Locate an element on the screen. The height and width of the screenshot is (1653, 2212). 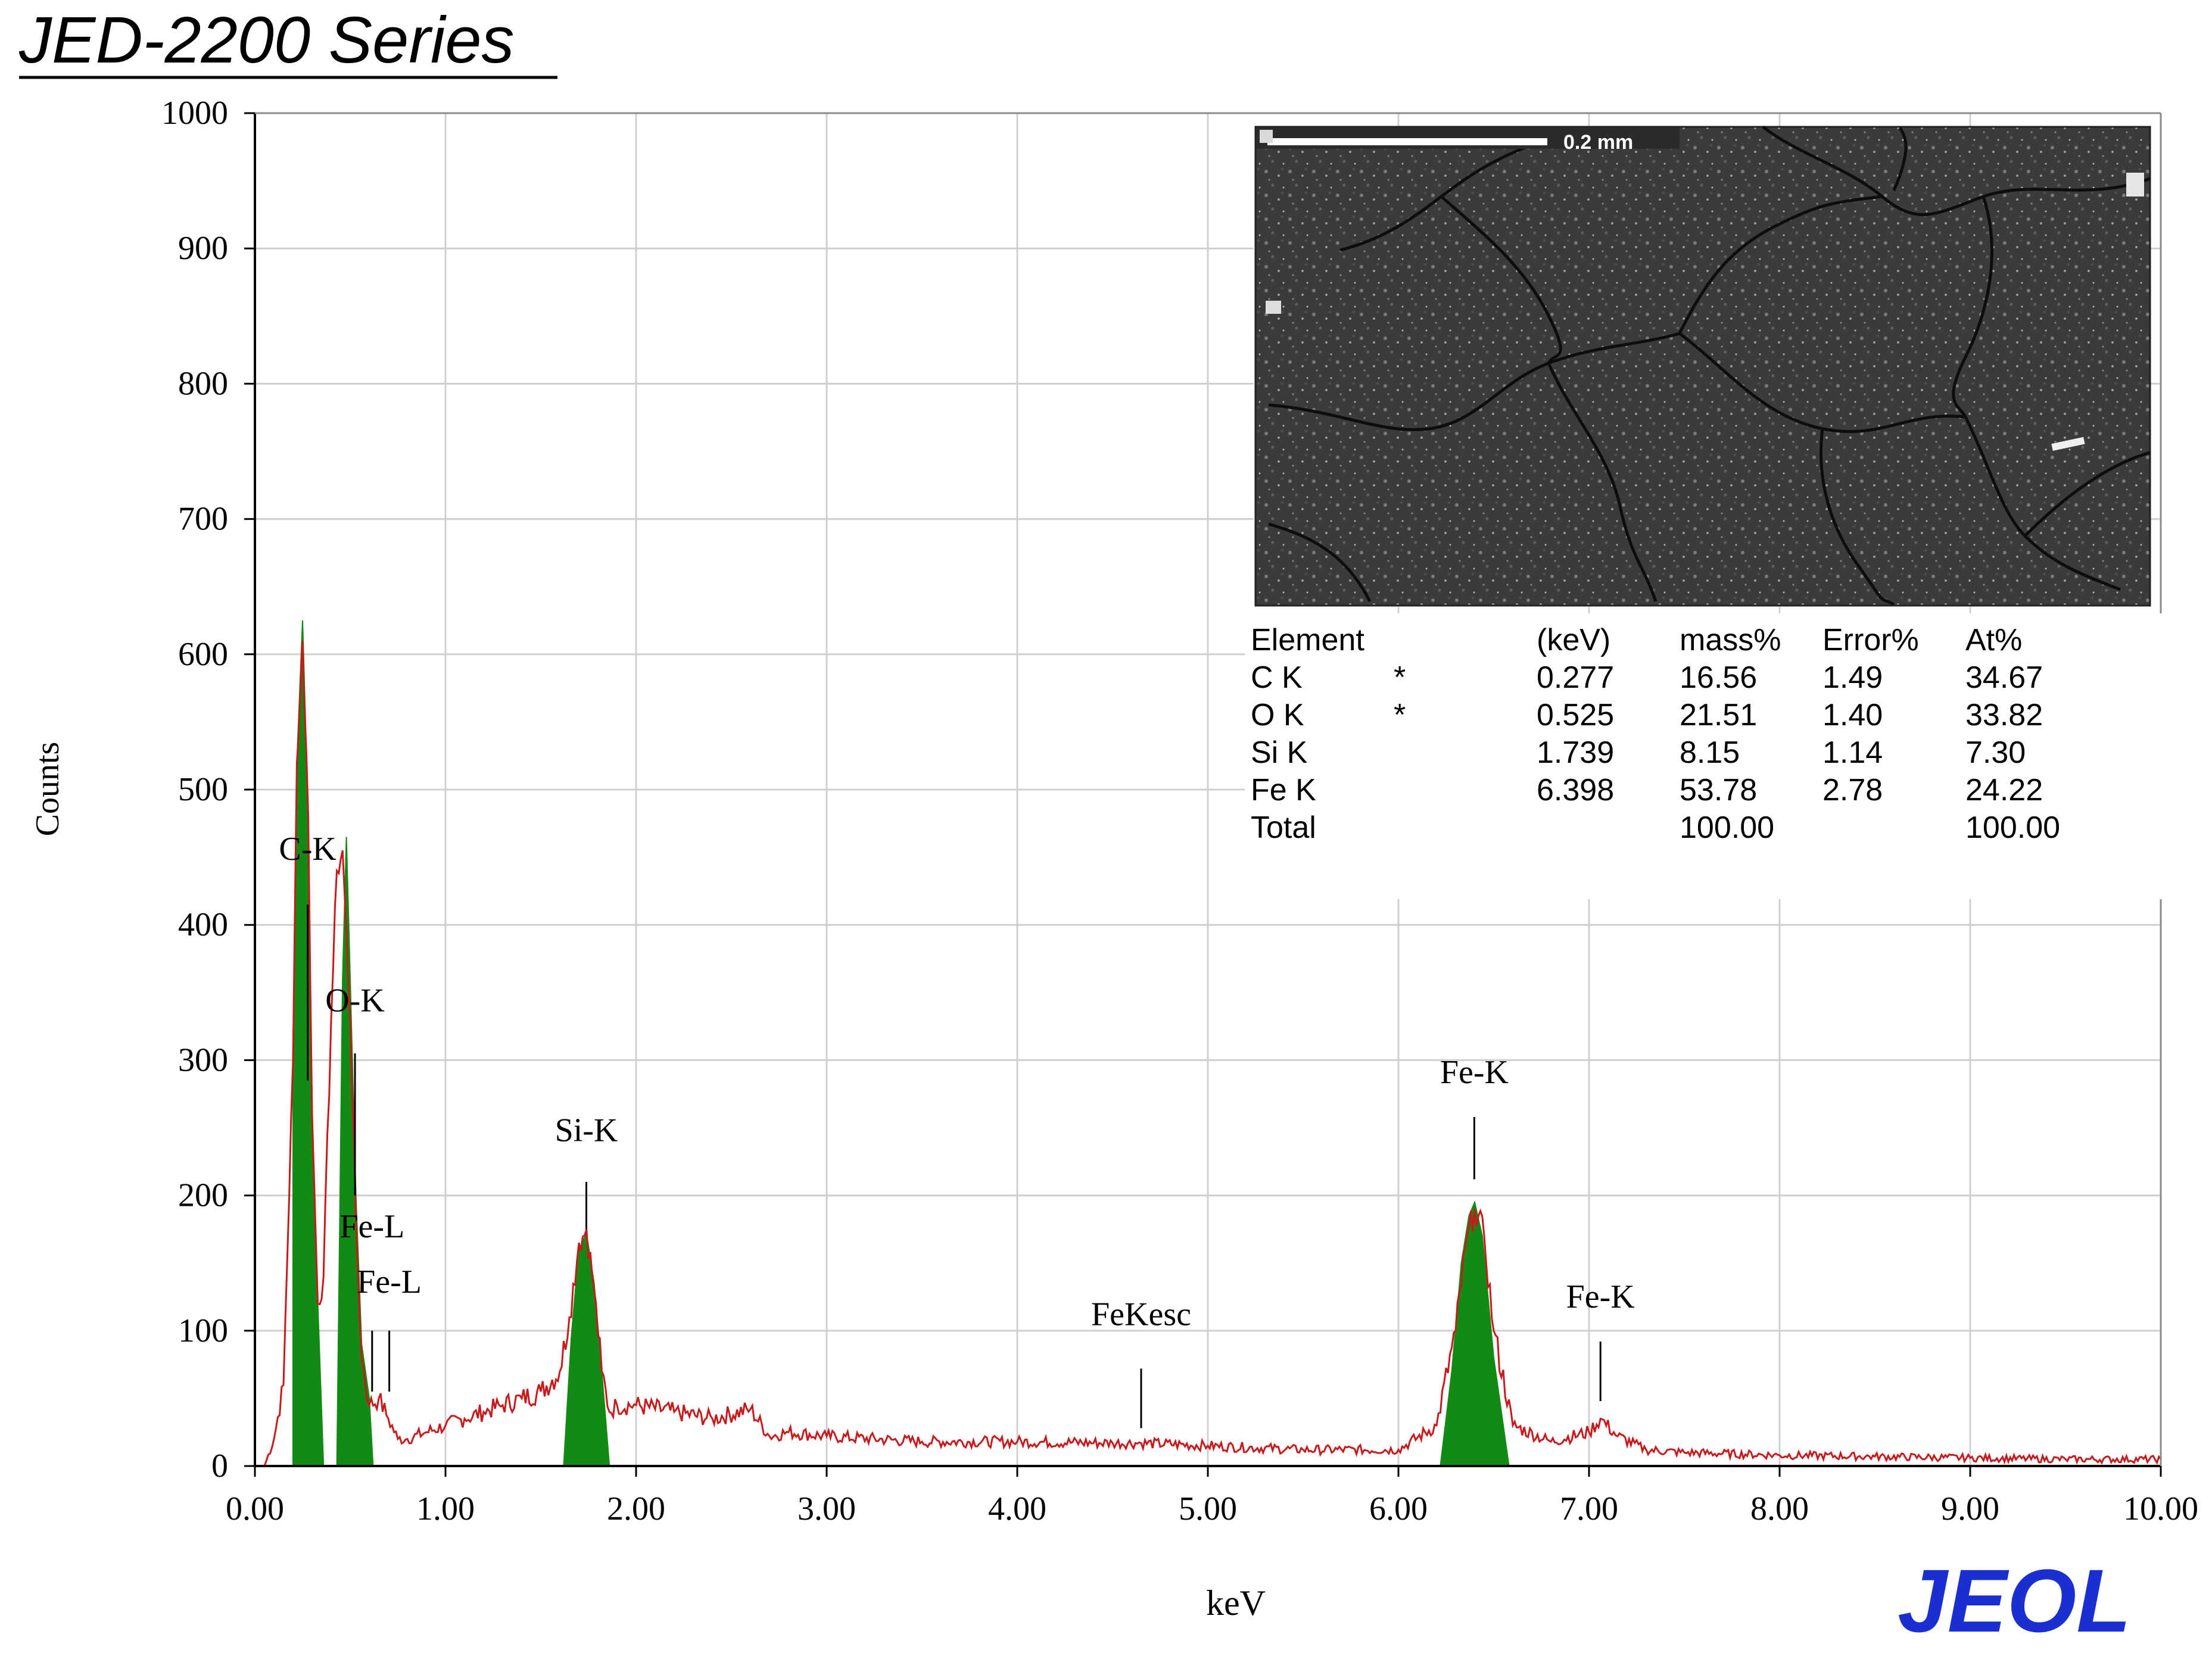
x-tick-label: 6.00 is located at coordinates (1399, 1508).